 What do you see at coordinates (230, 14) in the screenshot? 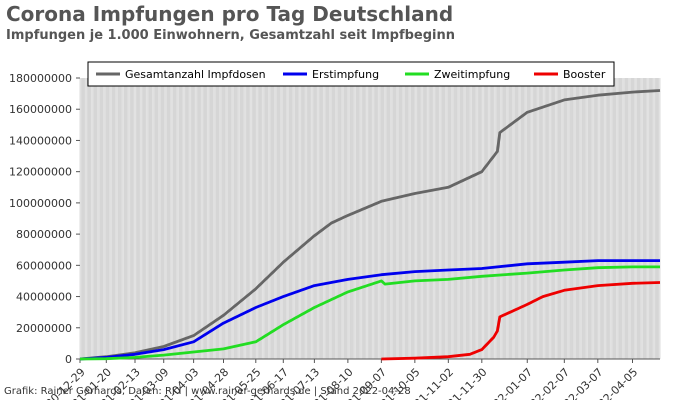
I see `chart-title: Corona Impfungen pro Tag Deutschland` at bounding box center [230, 14].